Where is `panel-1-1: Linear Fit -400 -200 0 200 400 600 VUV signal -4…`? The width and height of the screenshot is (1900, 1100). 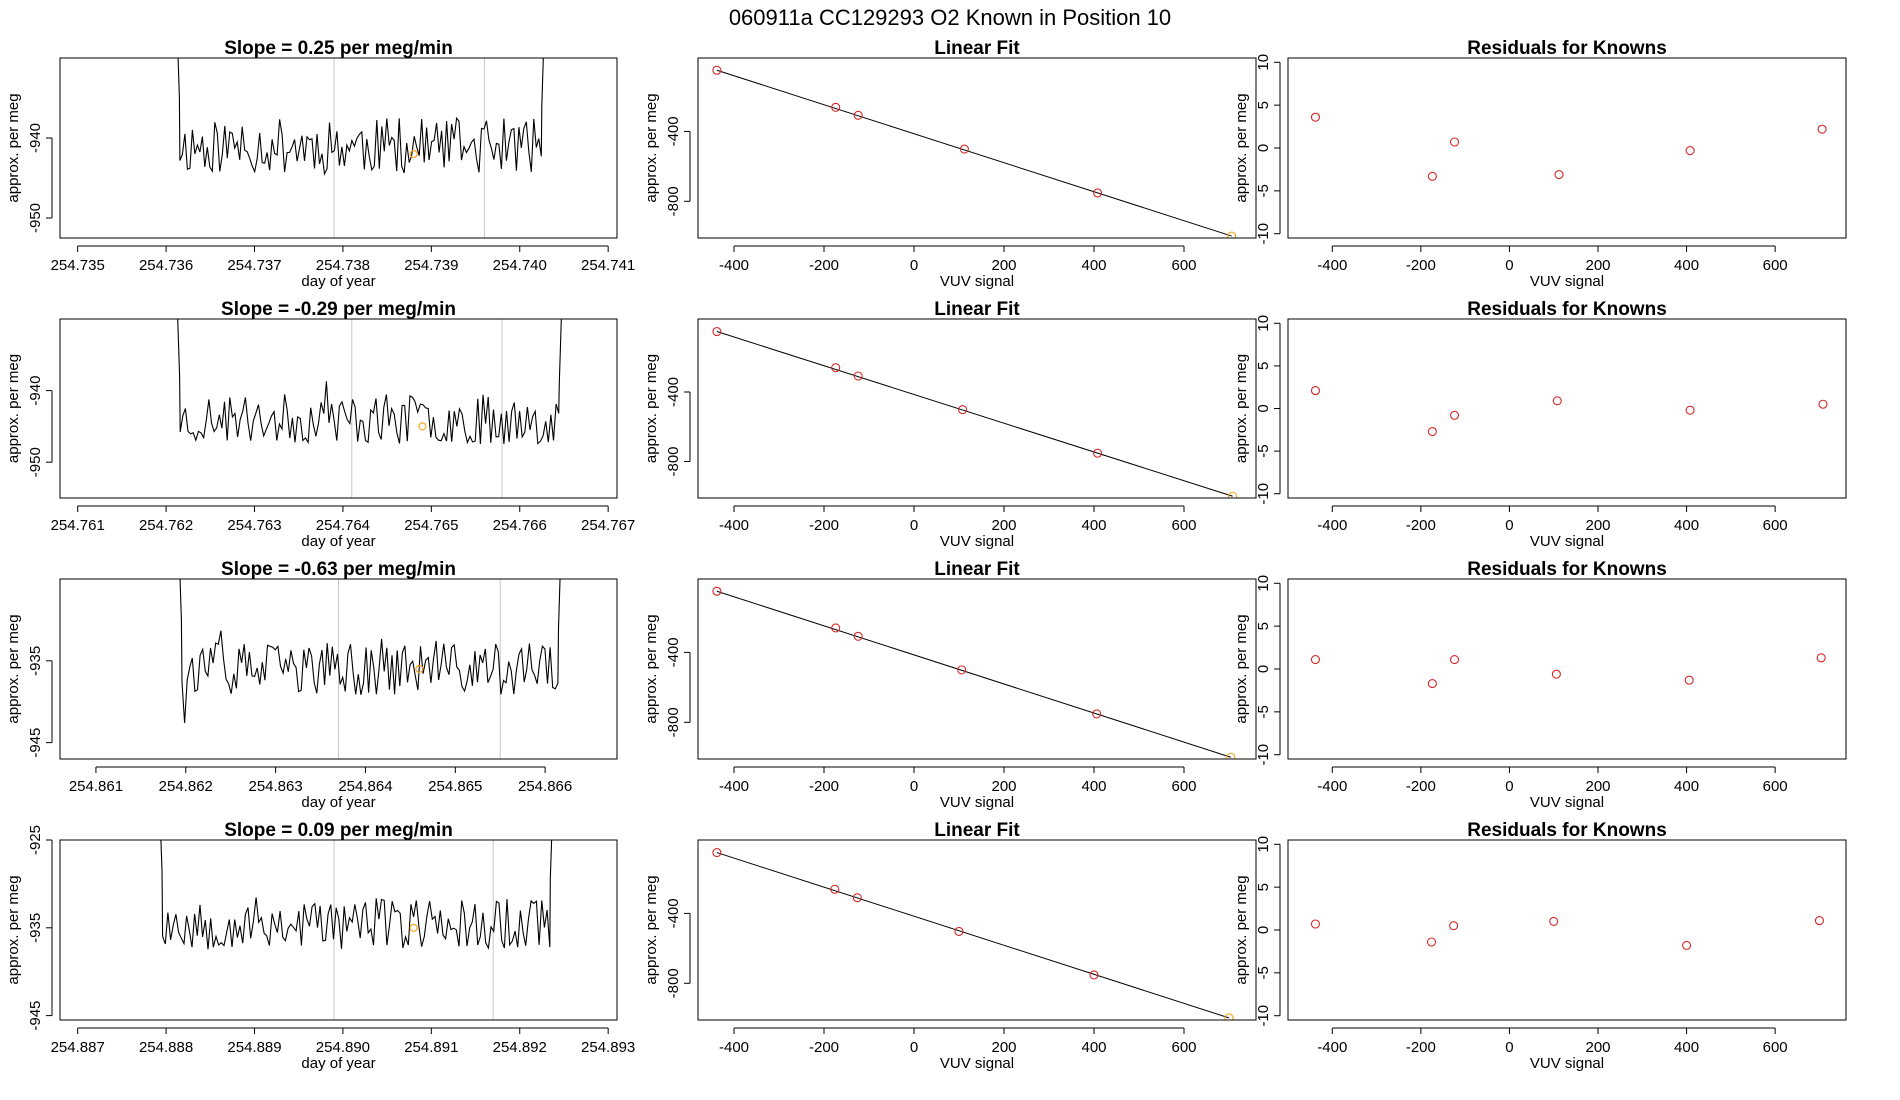 panel-1-1: Linear Fit -400 -200 0 200 400 600 VUV signal -4… is located at coordinates (950, 424).